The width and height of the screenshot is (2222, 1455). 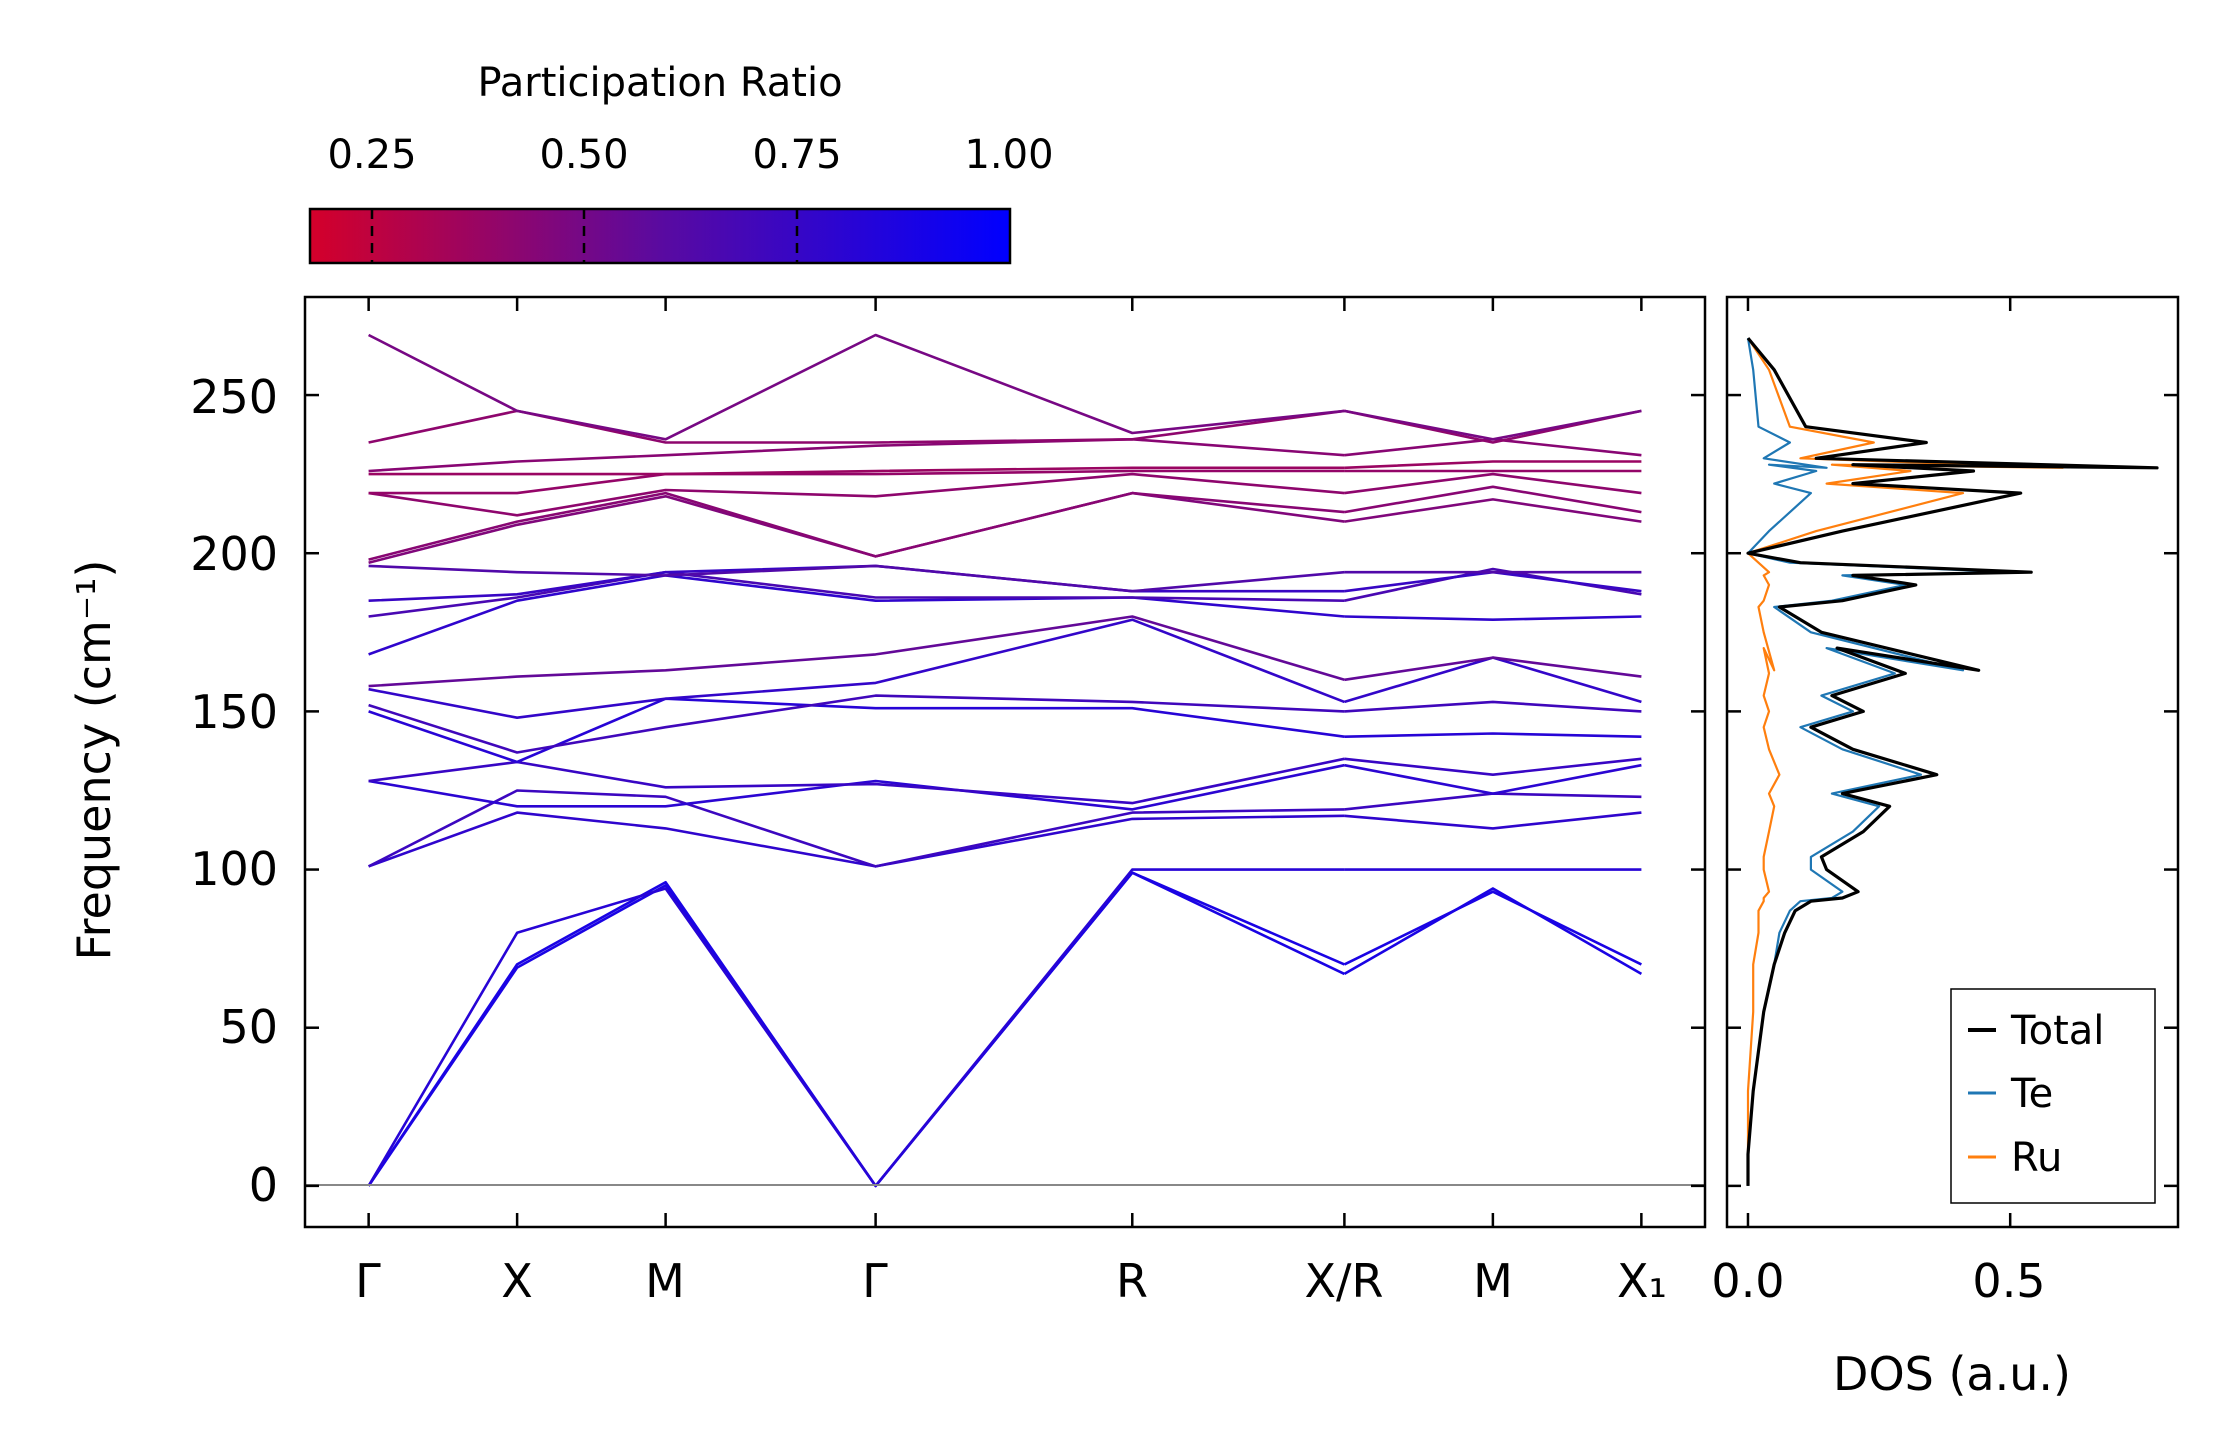 What do you see at coordinates (234, 397) in the screenshot?
I see `y-tick-label: 250` at bounding box center [234, 397].